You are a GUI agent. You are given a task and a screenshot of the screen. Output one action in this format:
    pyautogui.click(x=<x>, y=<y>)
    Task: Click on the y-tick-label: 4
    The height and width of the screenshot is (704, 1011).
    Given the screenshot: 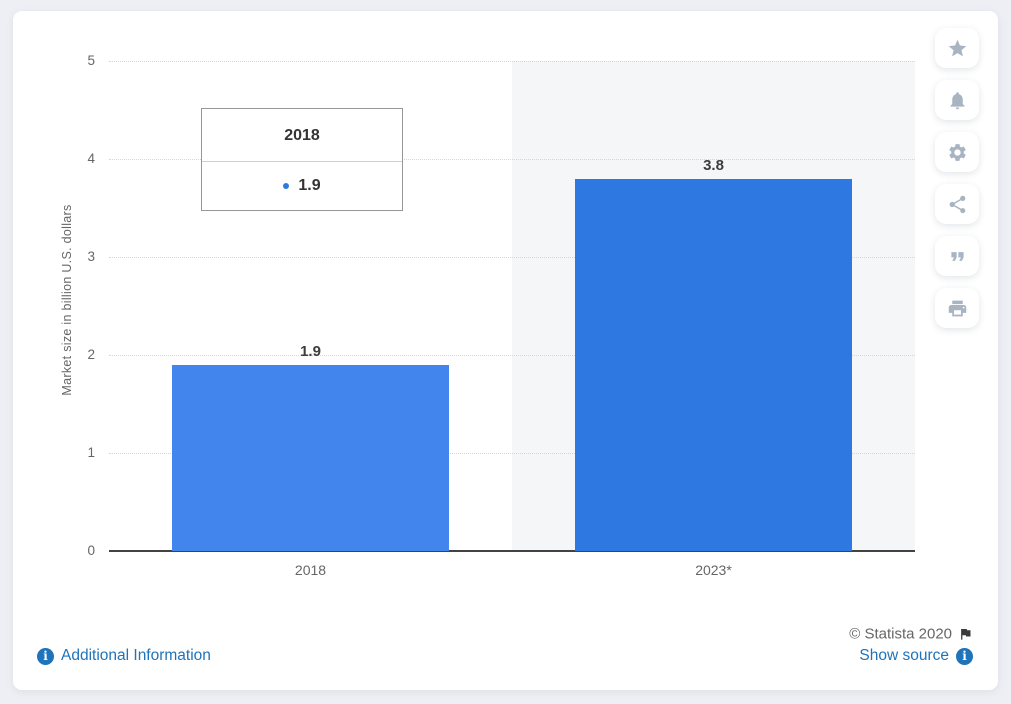 What is the action you would take?
    pyautogui.click(x=91, y=158)
    